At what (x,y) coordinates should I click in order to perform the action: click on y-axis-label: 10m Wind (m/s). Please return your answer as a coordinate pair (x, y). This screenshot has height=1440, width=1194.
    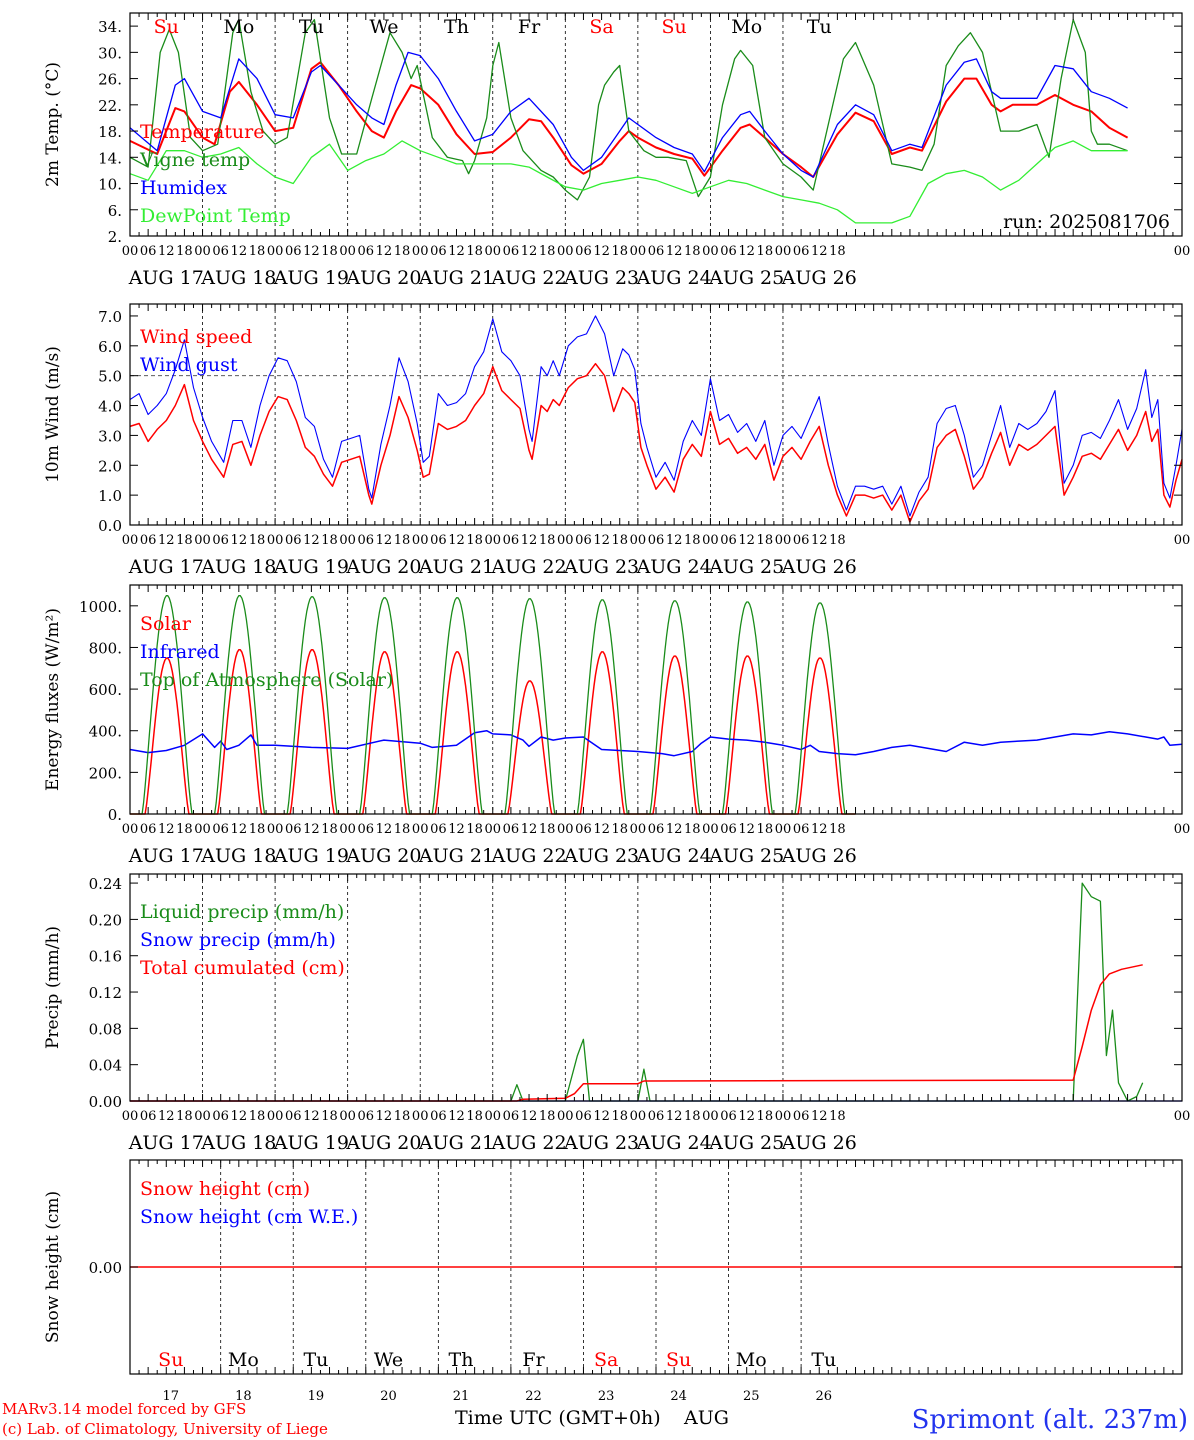
    Looking at the image, I should click on (53, 414).